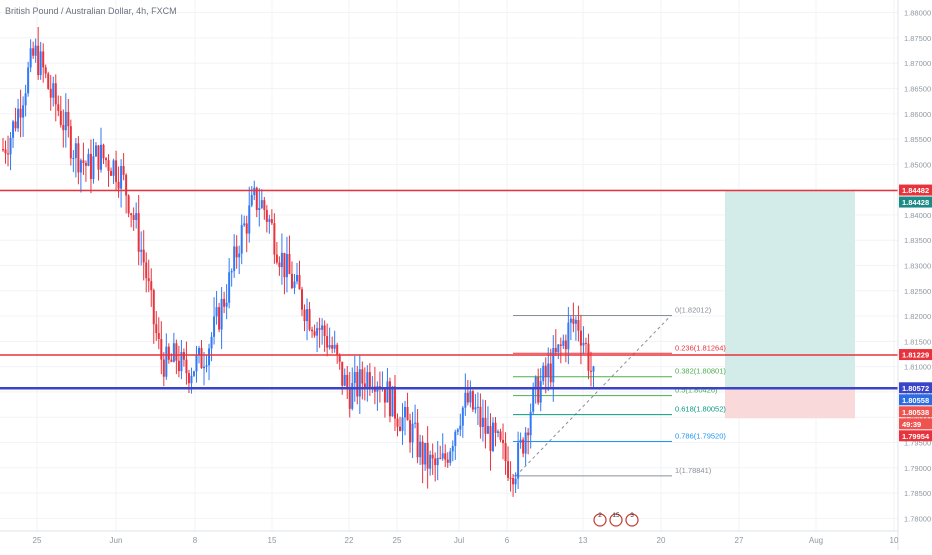 Image resolution: width=932 pixels, height=555 pixels. What do you see at coordinates (593, 396) in the screenshot?
I see `fib-trend-line` at bounding box center [593, 396].